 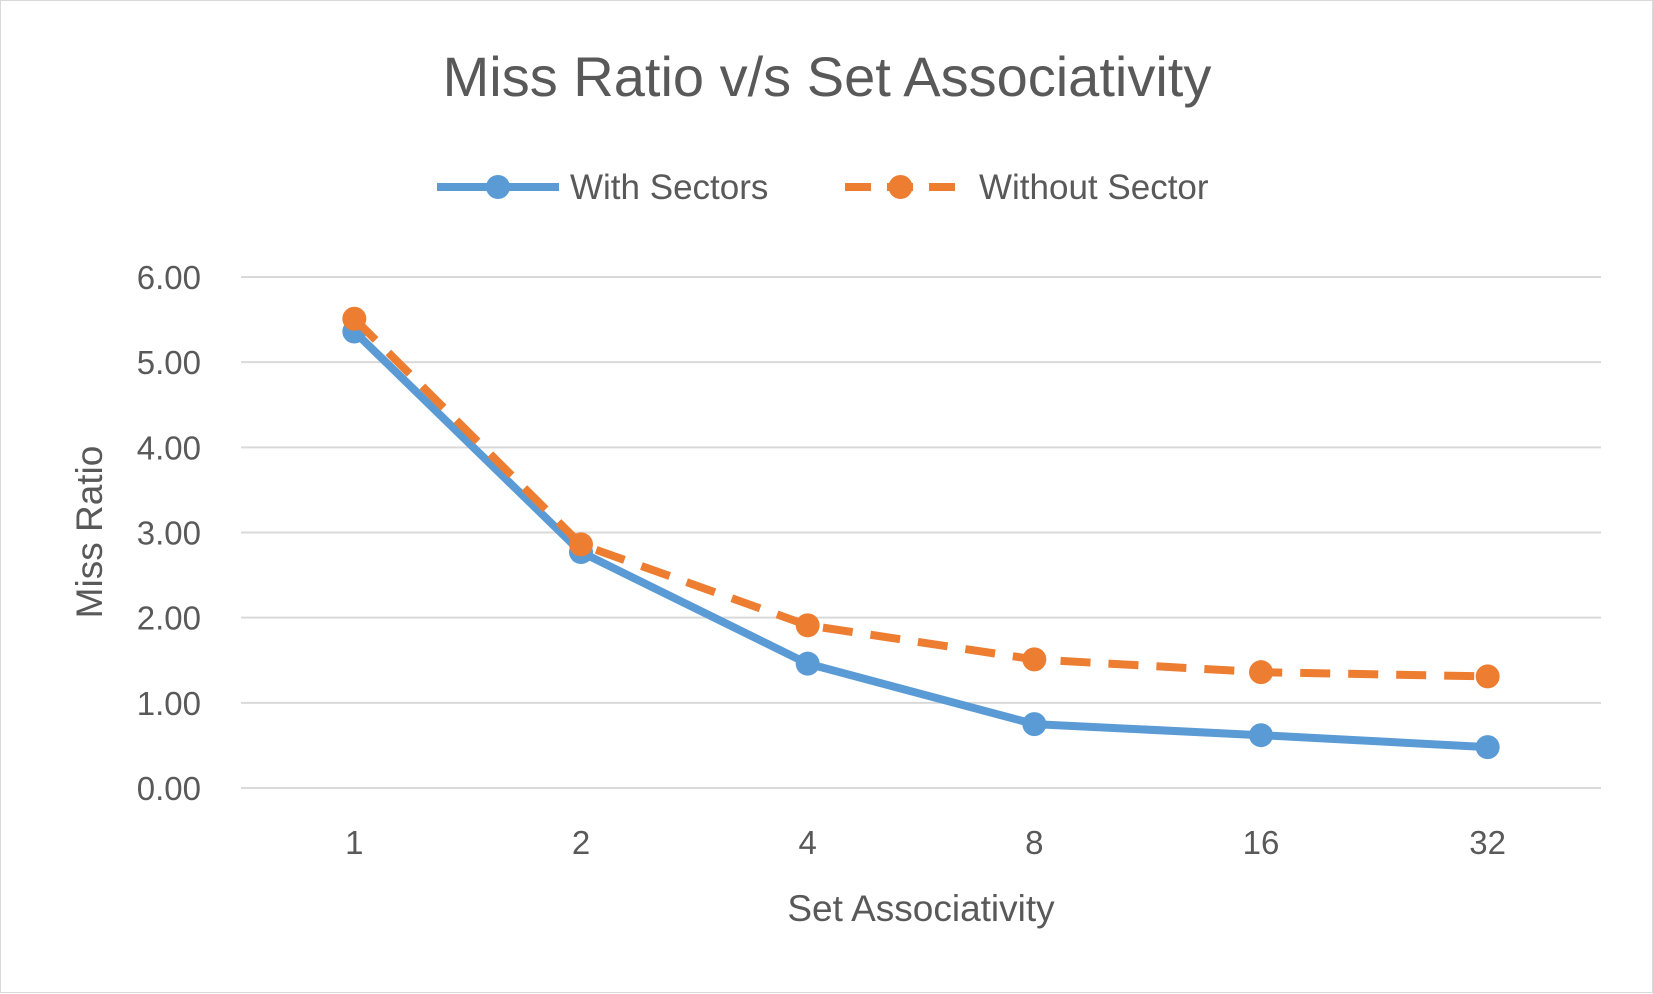 I want to click on y-tick-label: 3.00, so click(x=169, y=533).